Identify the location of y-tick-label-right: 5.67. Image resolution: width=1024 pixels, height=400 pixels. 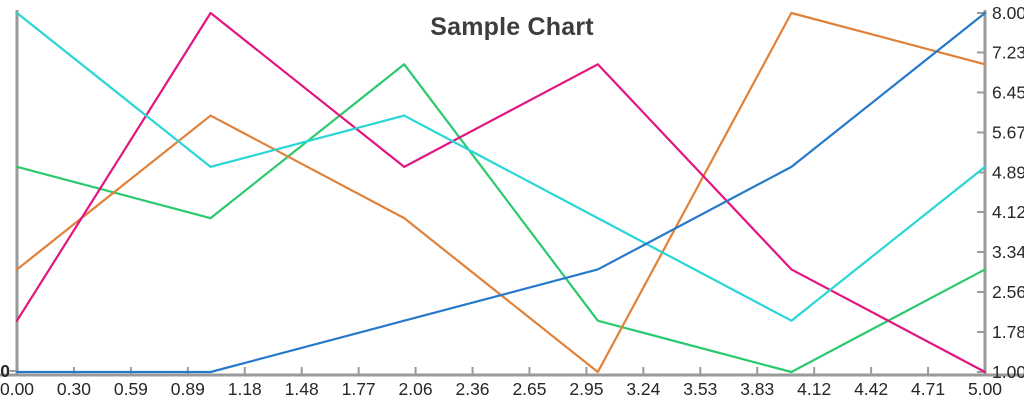
(1008, 132).